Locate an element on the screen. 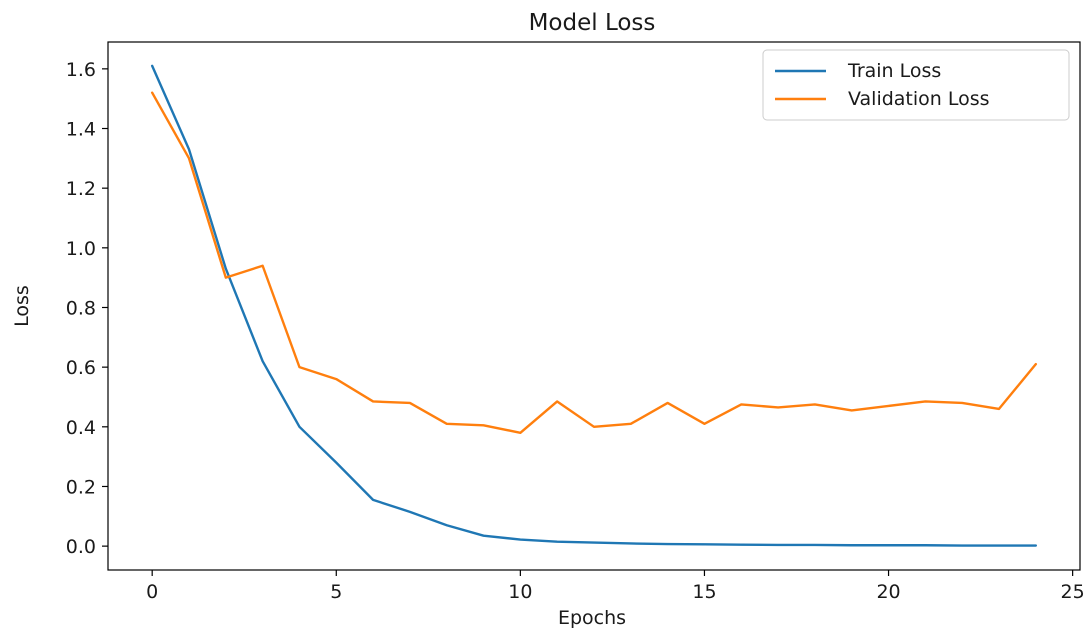  y-axis-label: Loss is located at coordinates (22, 306).